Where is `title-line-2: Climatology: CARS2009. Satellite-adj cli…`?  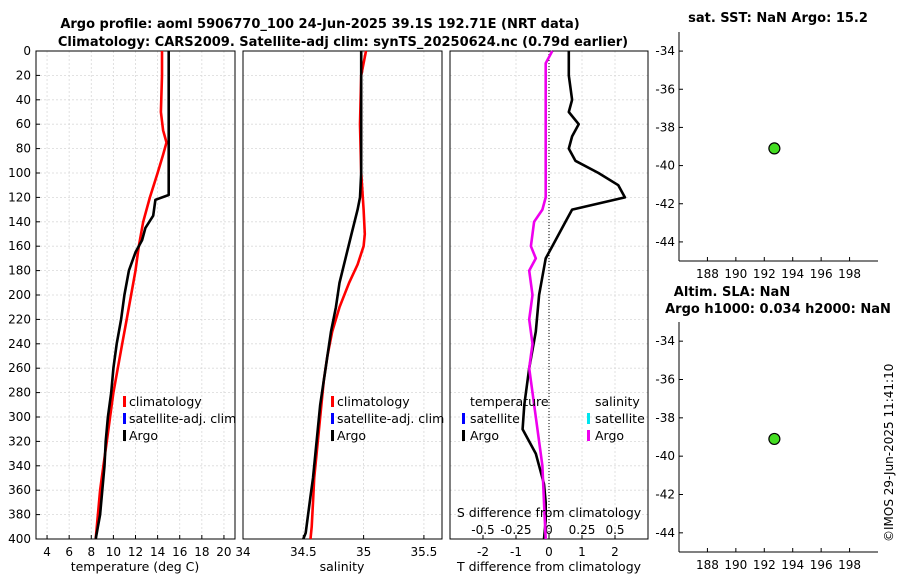 title-line-2: Climatology: CARS2009. Satellite-adj cli… is located at coordinates (343, 42).